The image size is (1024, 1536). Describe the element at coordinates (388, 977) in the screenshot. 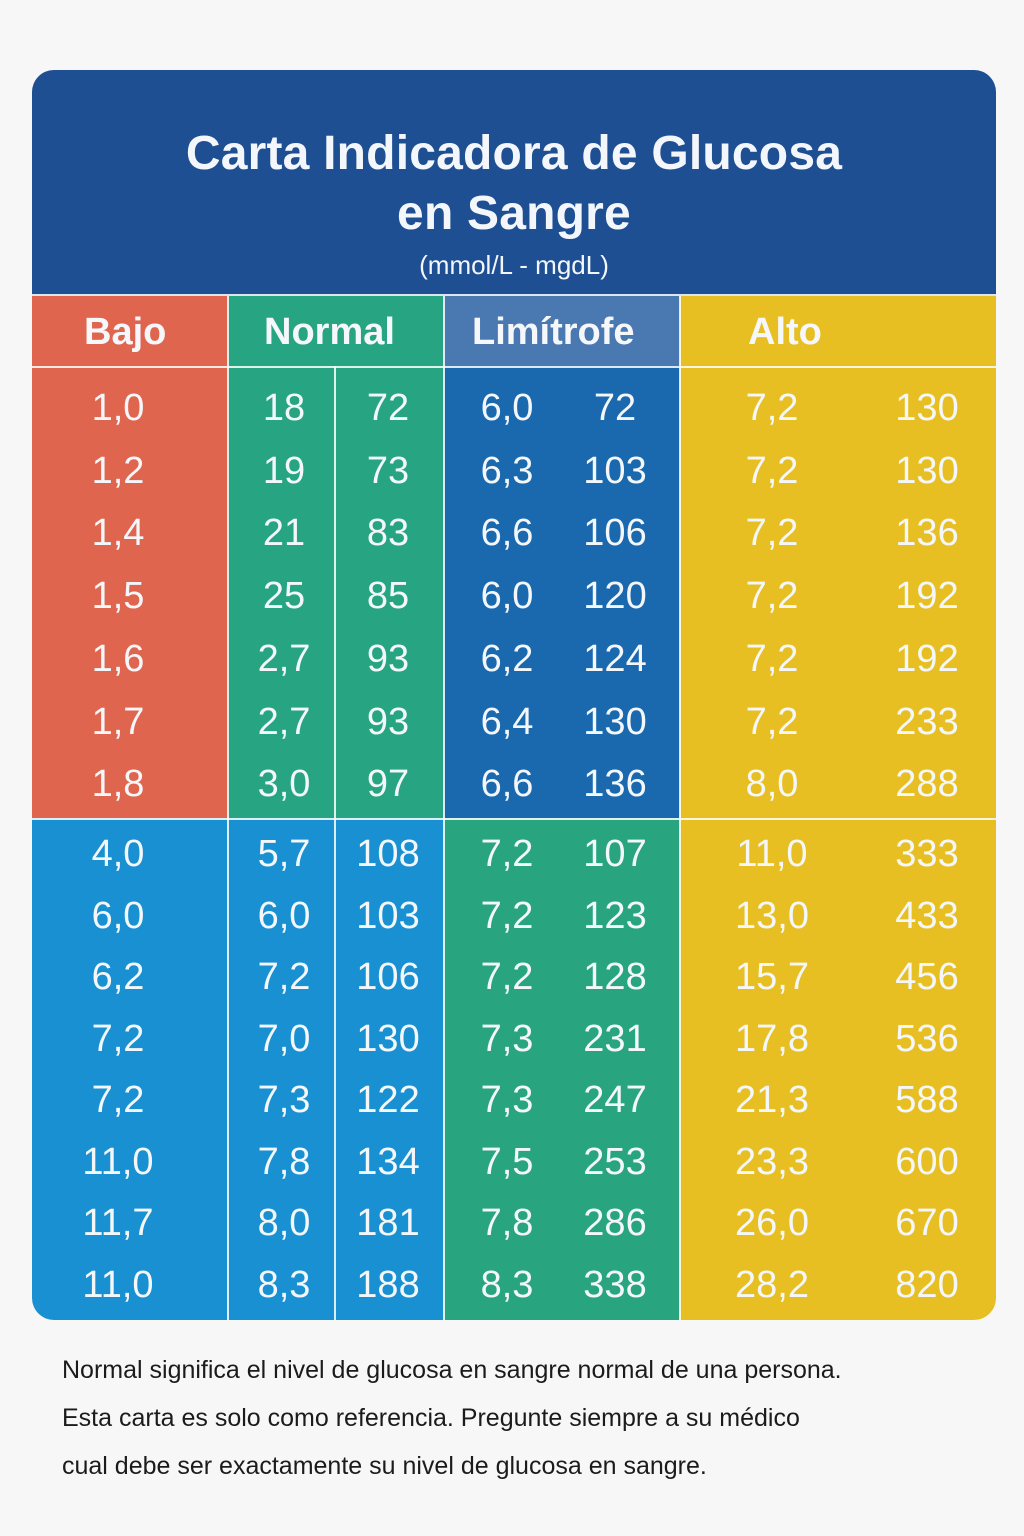

I see `normal-mgdl-value: 106` at that location.